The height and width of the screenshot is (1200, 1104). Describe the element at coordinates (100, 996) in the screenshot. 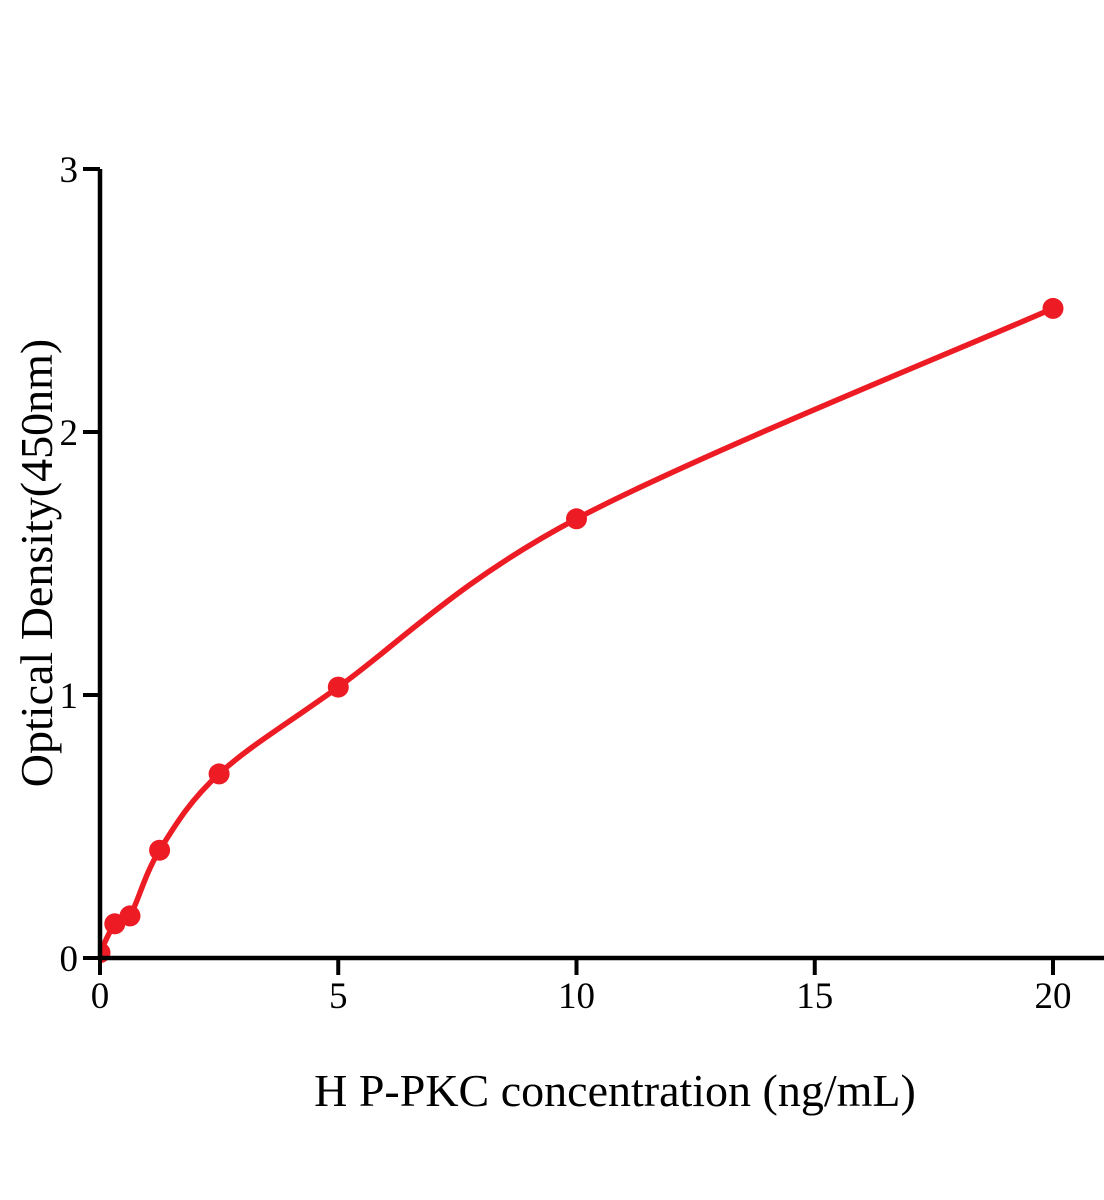

I see `x-tick-label: 0` at that location.